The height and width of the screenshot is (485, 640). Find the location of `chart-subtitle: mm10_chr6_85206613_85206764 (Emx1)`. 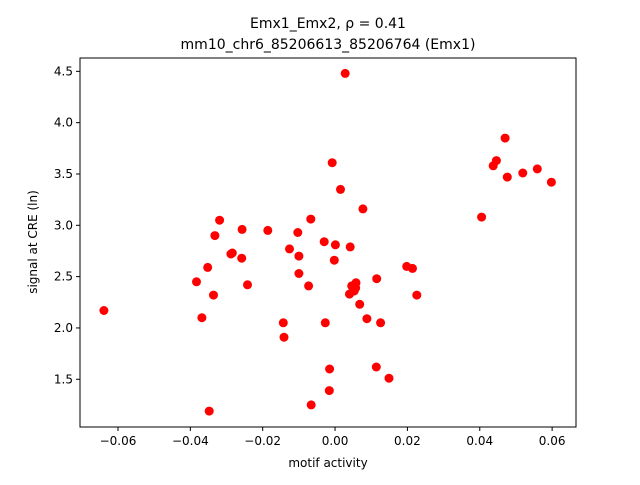

chart-subtitle: mm10_chr6_85206613_85206764 (Emx1) is located at coordinates (328, 45).